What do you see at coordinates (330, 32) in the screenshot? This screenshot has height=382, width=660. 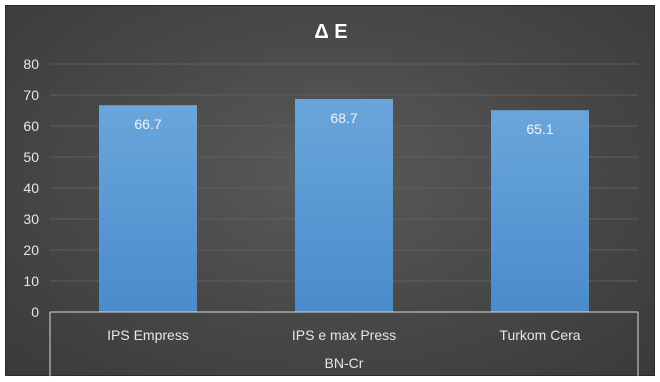 I see `chart-title: Δ E` at bounding box center [330, 32].